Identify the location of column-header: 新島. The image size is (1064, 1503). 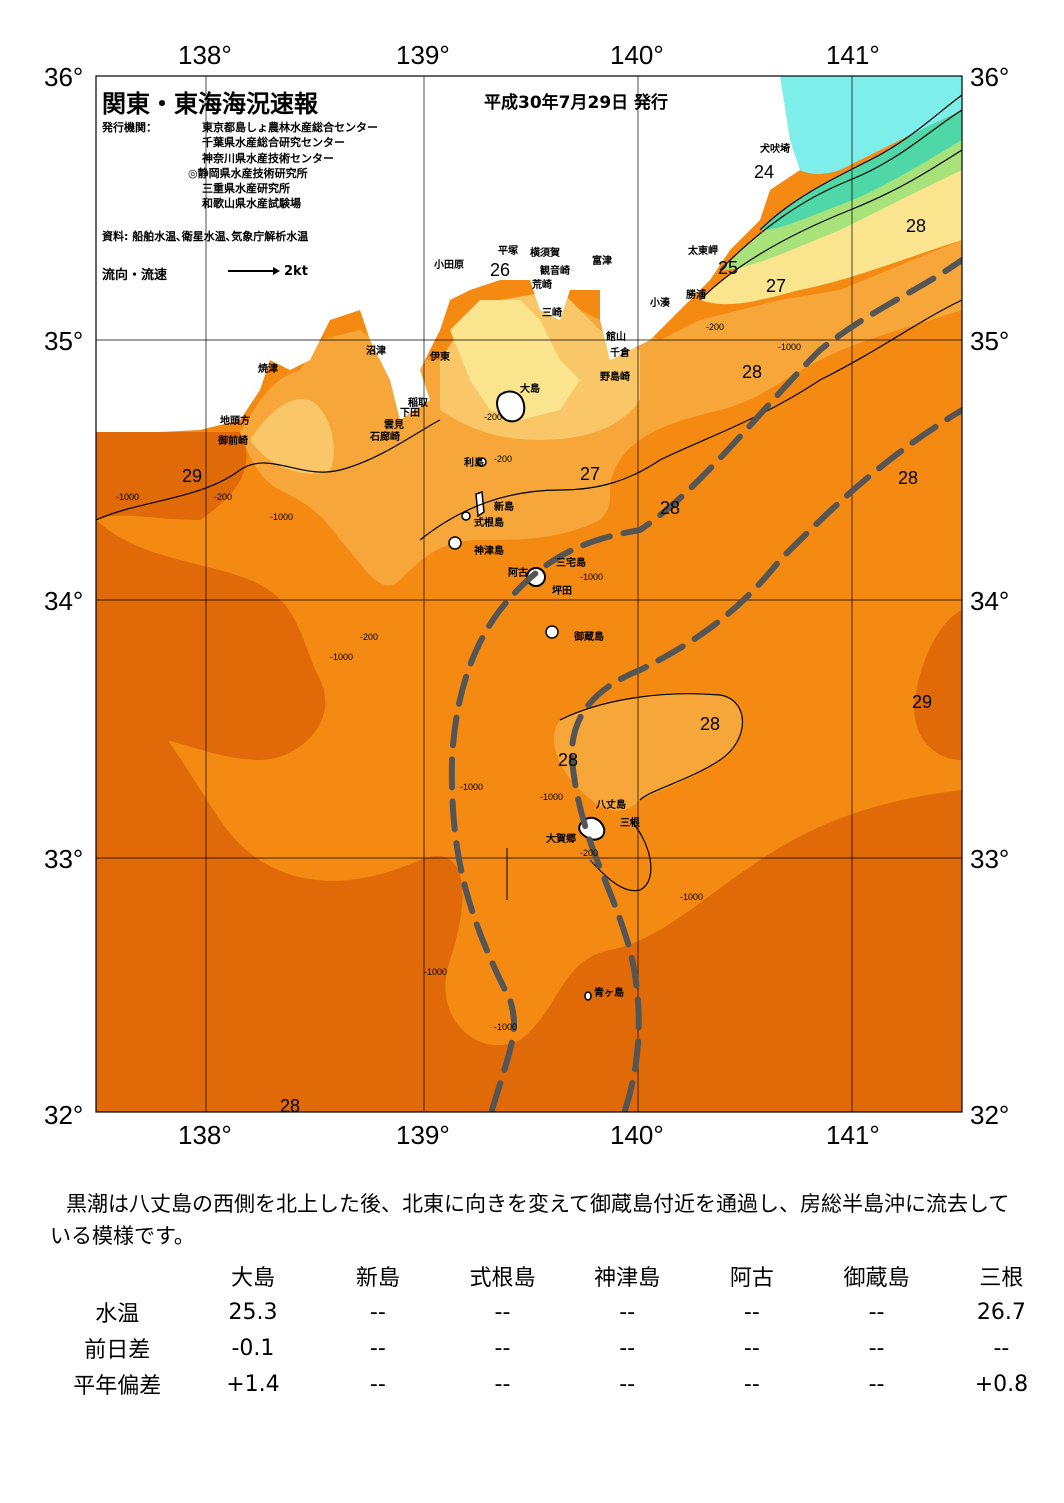
(377, 1278).